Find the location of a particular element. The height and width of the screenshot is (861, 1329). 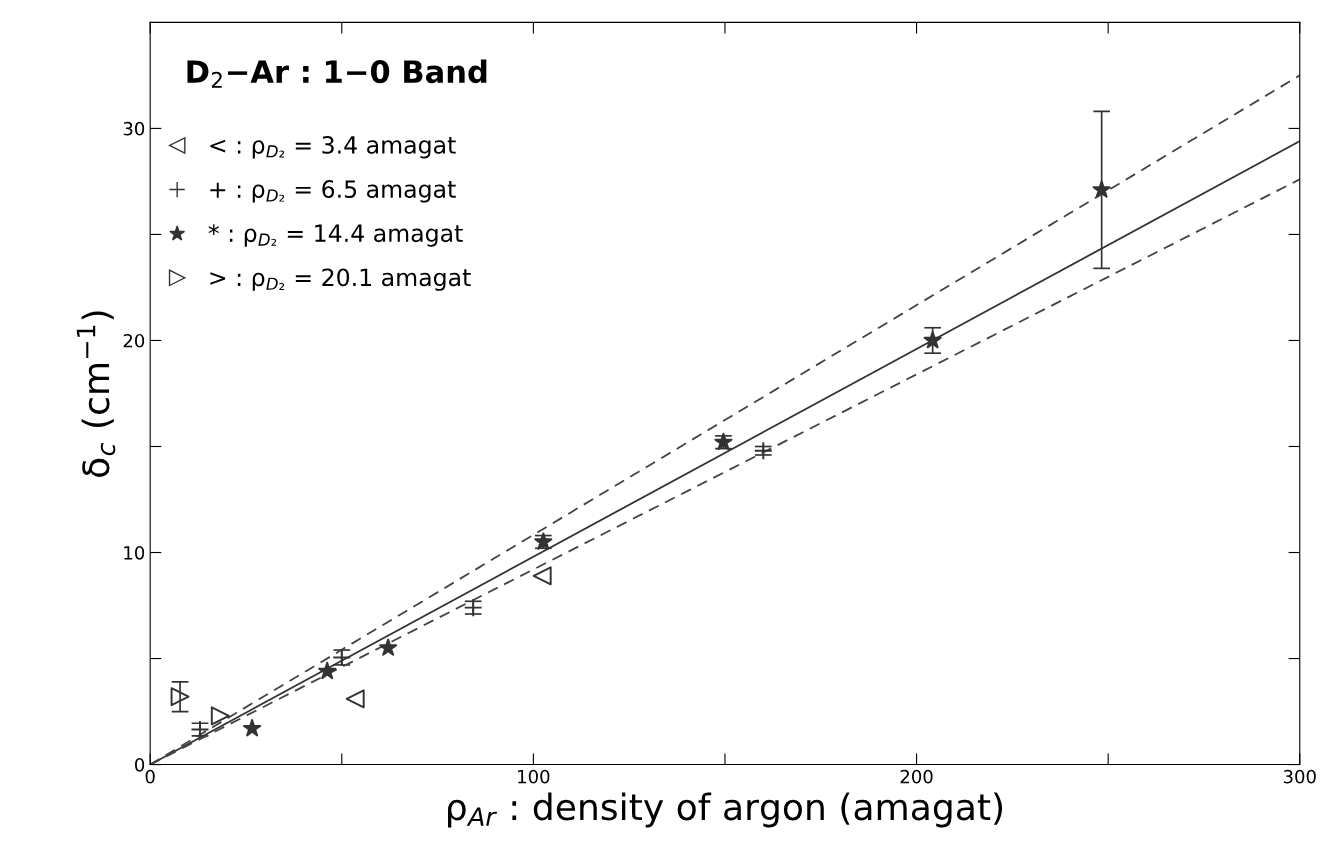

y-axis-title: δ$_{c}$ (cm$^{−1}$) is located at coordinates (96, 394).